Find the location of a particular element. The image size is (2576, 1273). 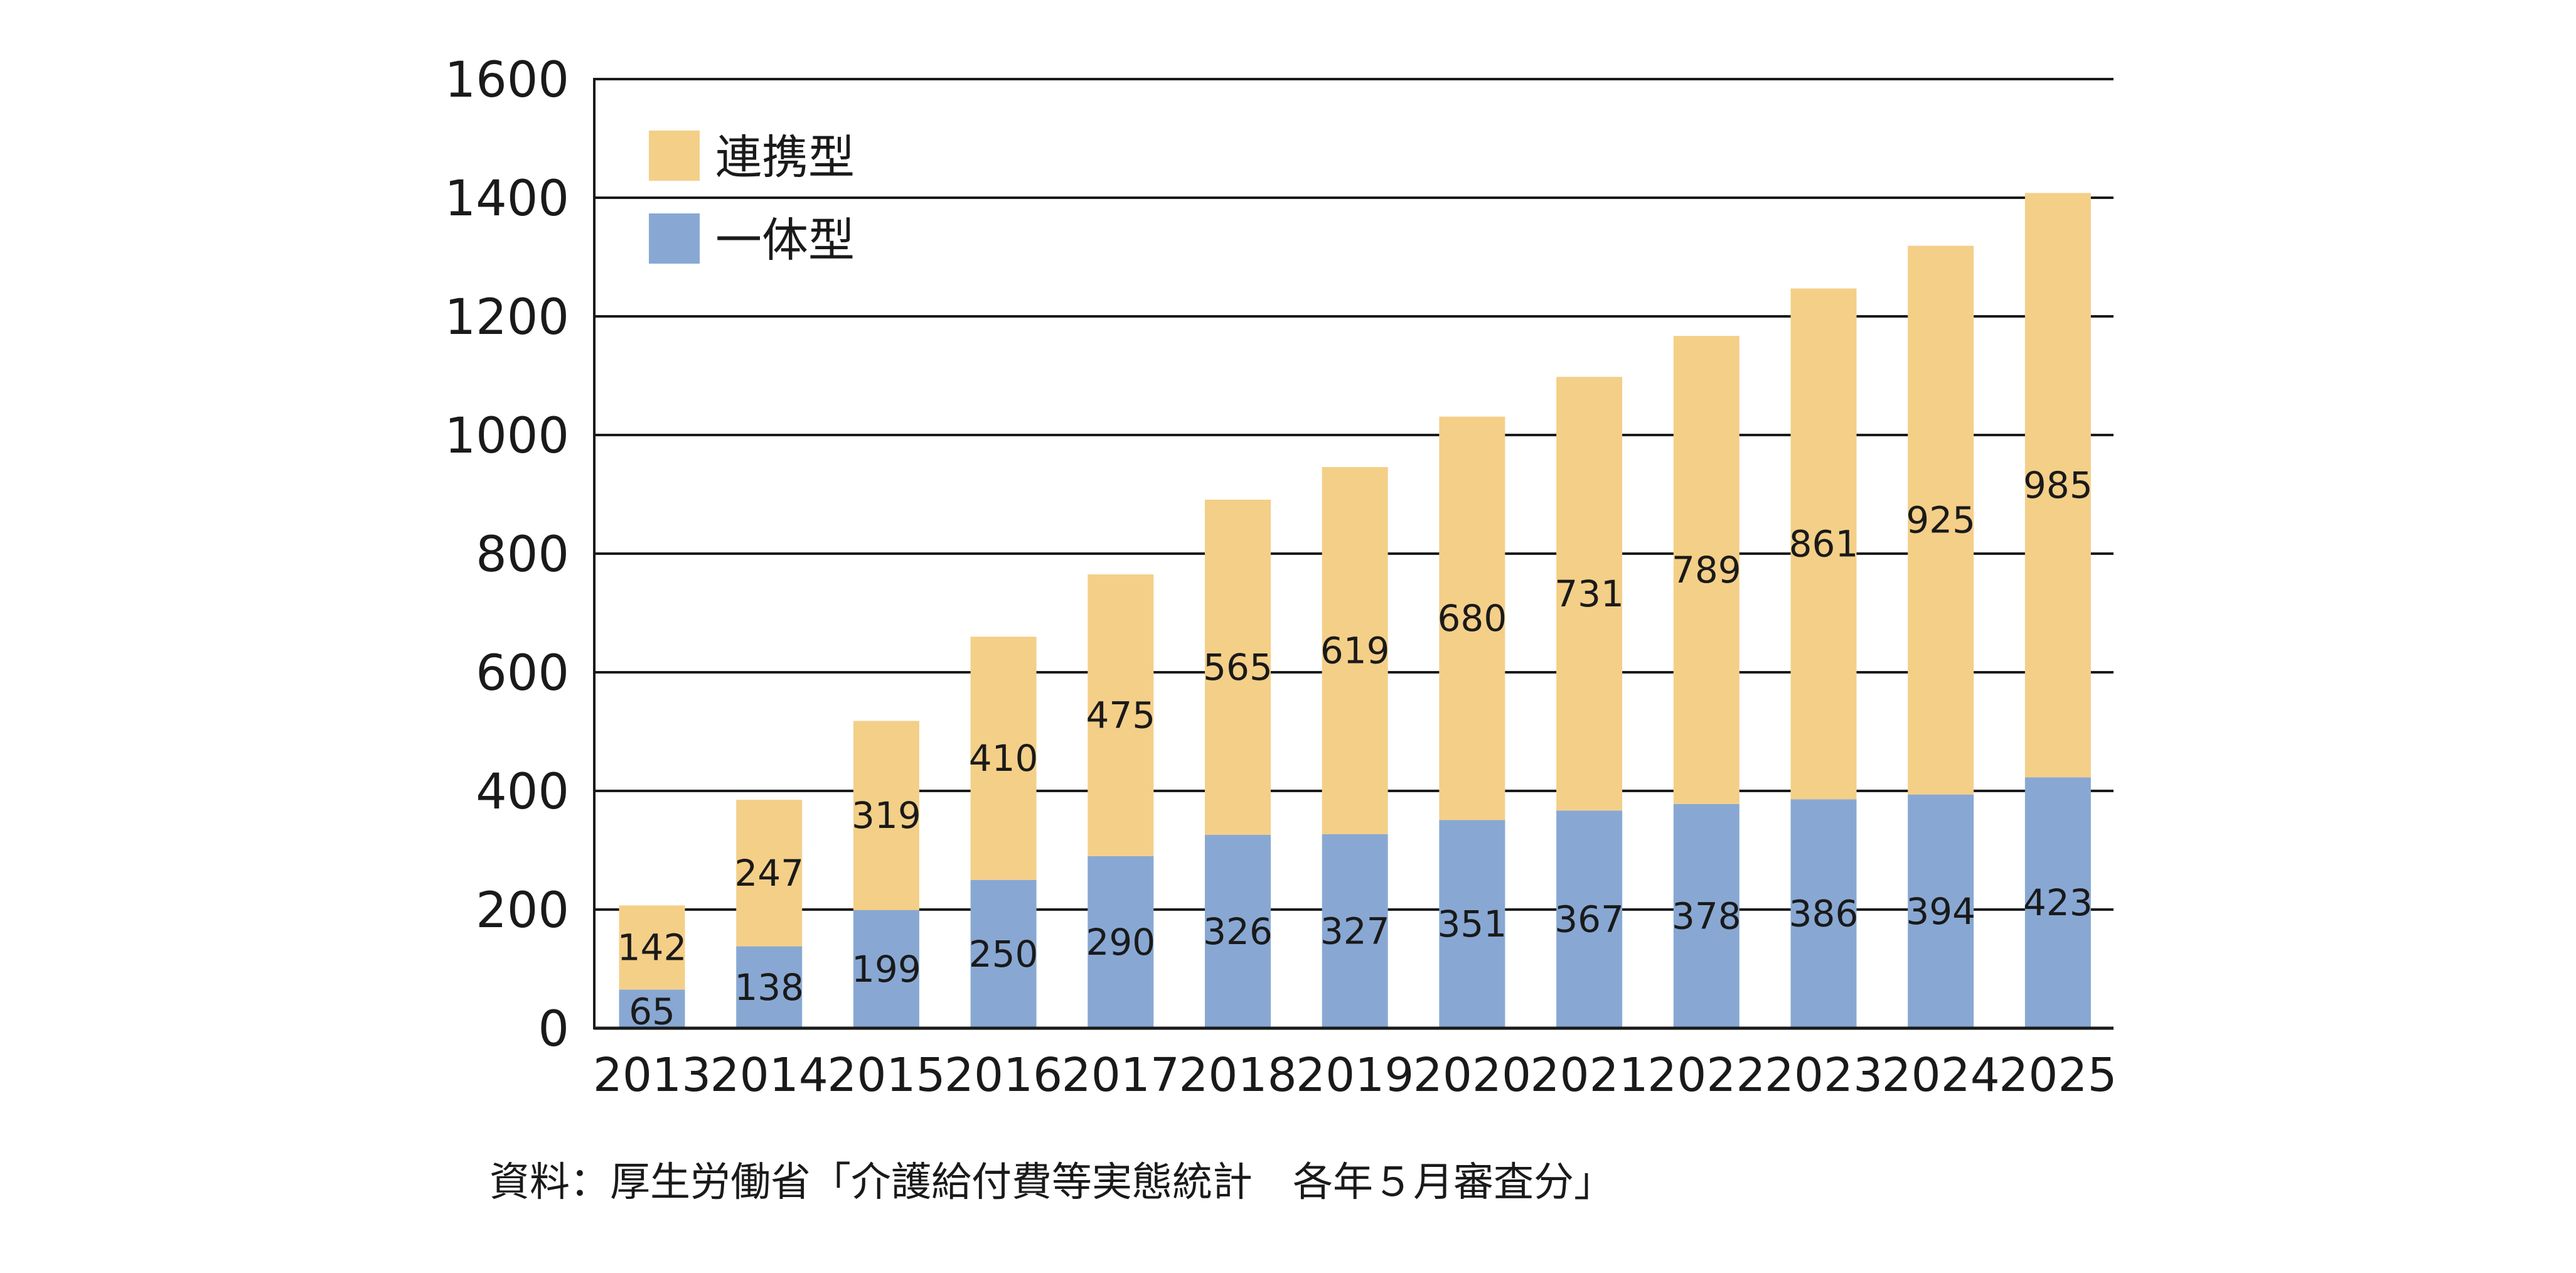

x-tick-2014: 2014 is located at coordinates (769, 1075).